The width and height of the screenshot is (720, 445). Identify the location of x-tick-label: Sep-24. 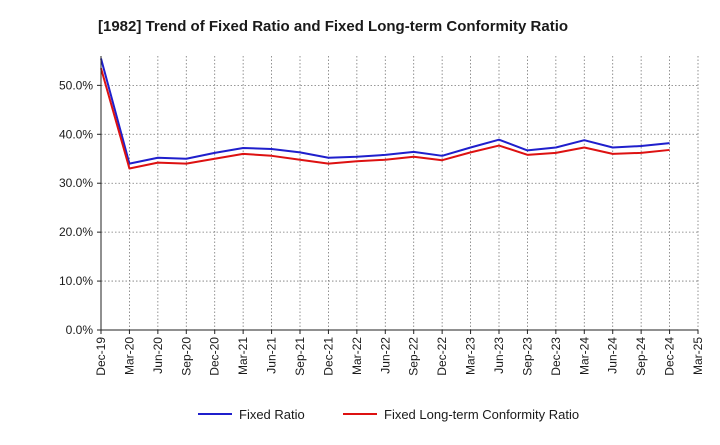
(641, 356).